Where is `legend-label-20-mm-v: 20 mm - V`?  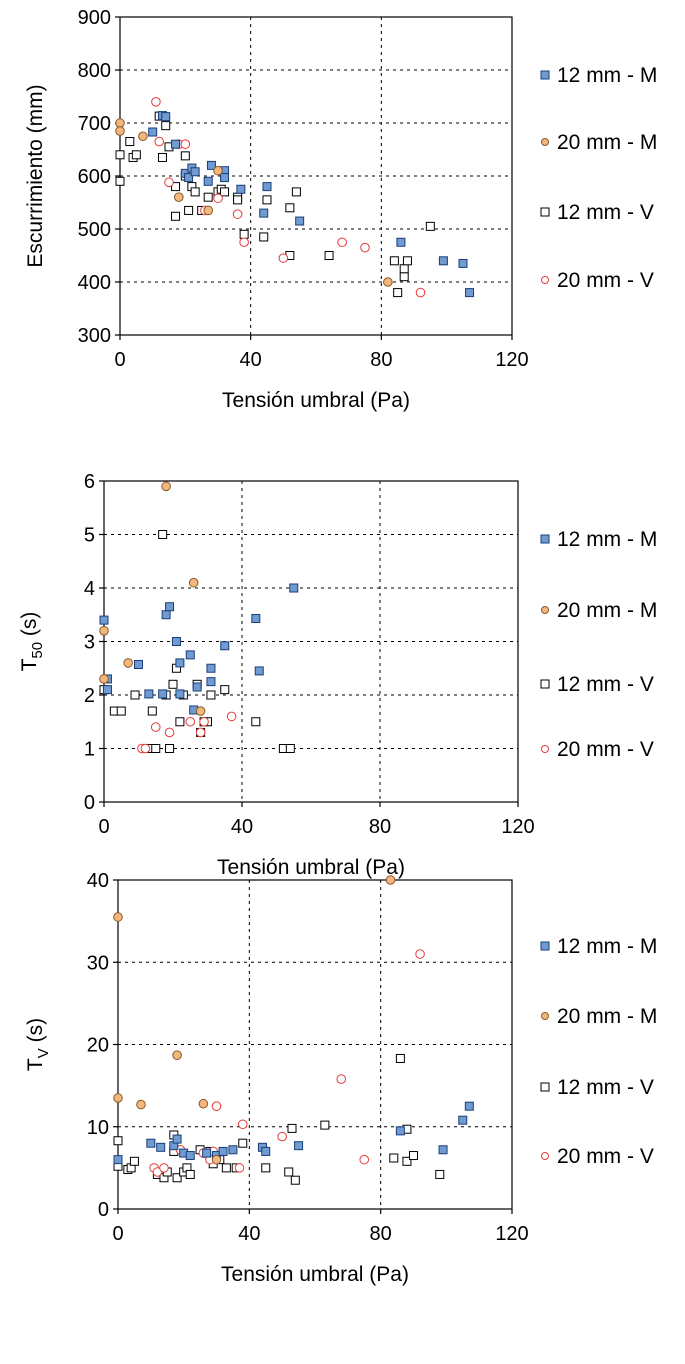
legend-label-20-mm-v: 20 mm - V is located at coordinates (605, 749).